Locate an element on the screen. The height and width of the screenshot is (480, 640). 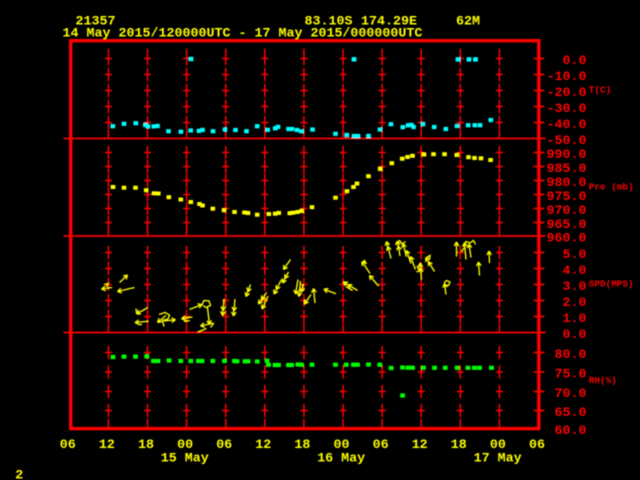
svg-text: 980.0 is located at coordinates (567, 183).